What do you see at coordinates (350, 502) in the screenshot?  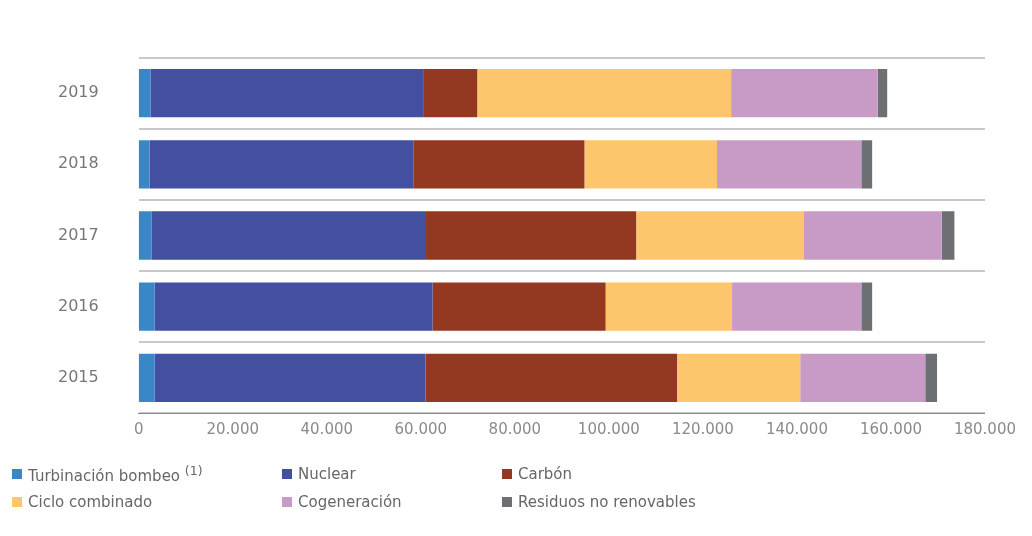 I see `legend-label: Cogeneración` at bounding box center [350, 502].